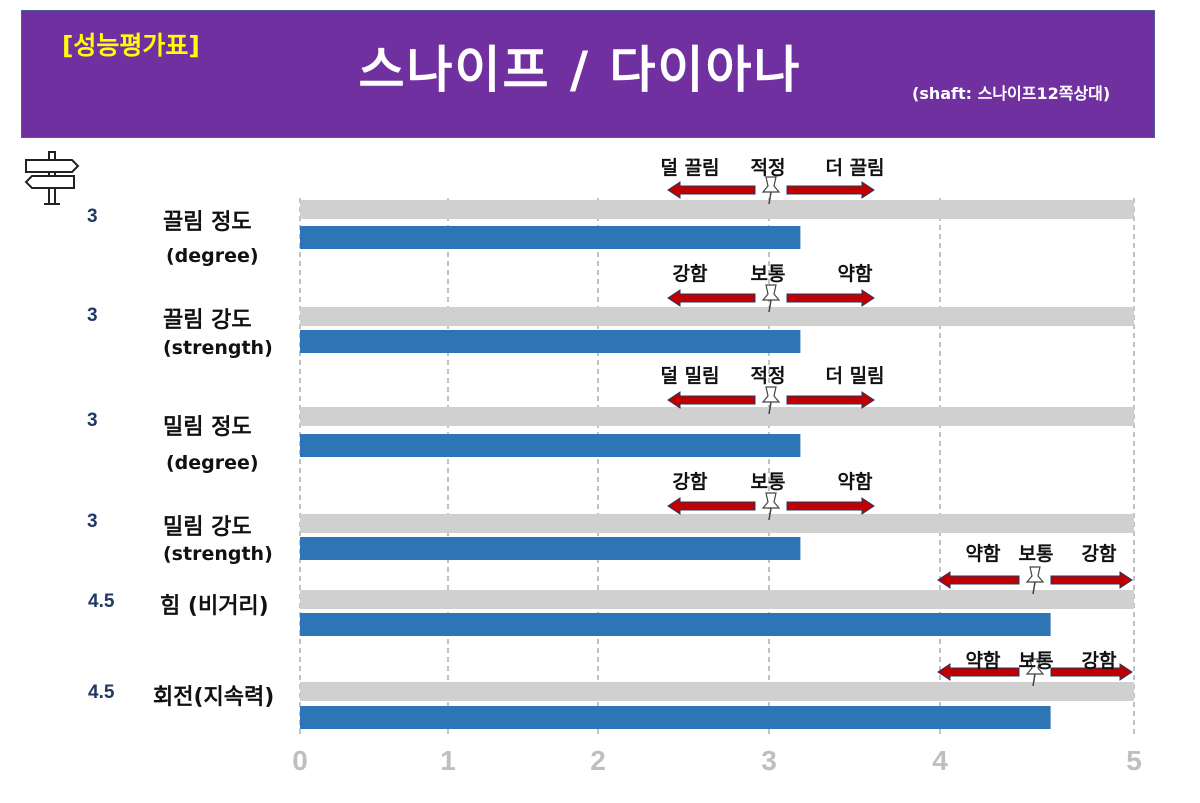 Image resolution: width=1200 pixels, height=803 pixels. Describe the element at coordinates (214, 697) in the screenshot. I see `row-6-label: 회전(지속력)` at that location.